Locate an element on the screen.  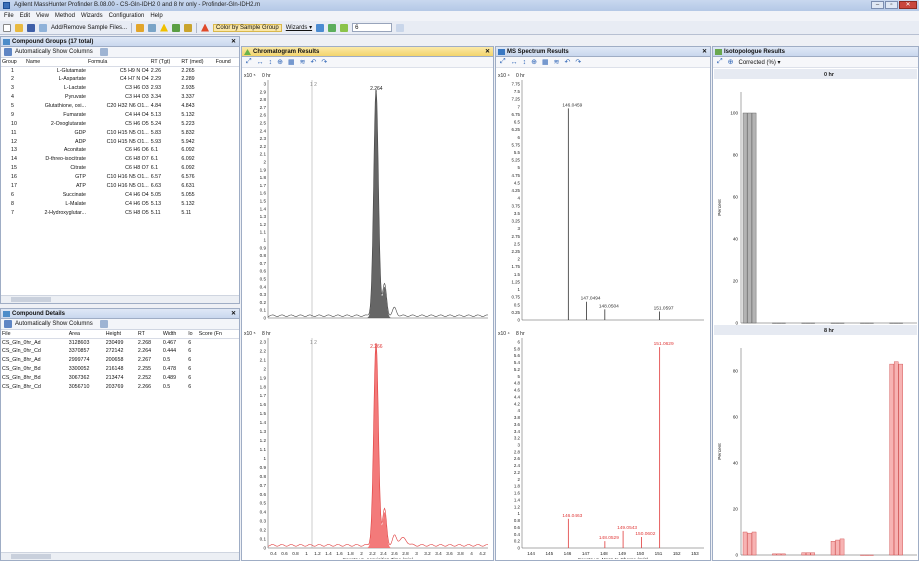
table-row: CS_Gln_8hr_Ad 2999774 200658 2.267 0.5 6 is located at coordinates (120, 360).